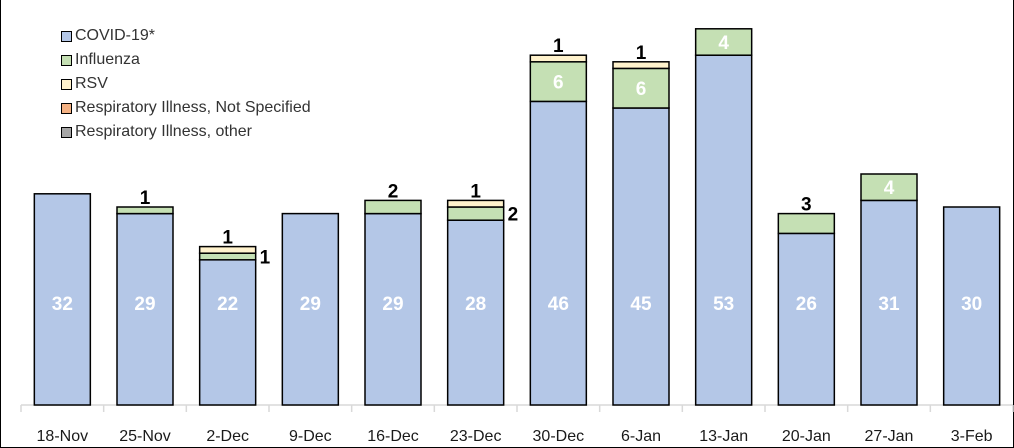 Image resolution: width=1014 pixels, height=448 pixels. I want to click on bar-rsv-6-jan, so click(641, 65).